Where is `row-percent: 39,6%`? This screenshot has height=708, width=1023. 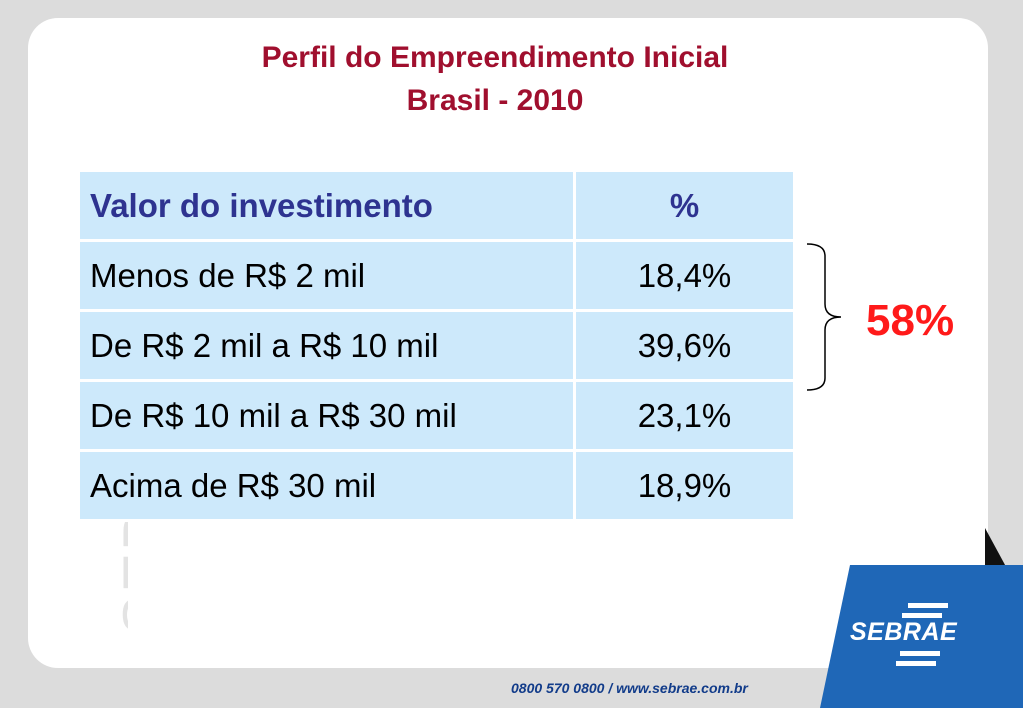 row-percent: 39,6% is located at coordinates (684, 345).